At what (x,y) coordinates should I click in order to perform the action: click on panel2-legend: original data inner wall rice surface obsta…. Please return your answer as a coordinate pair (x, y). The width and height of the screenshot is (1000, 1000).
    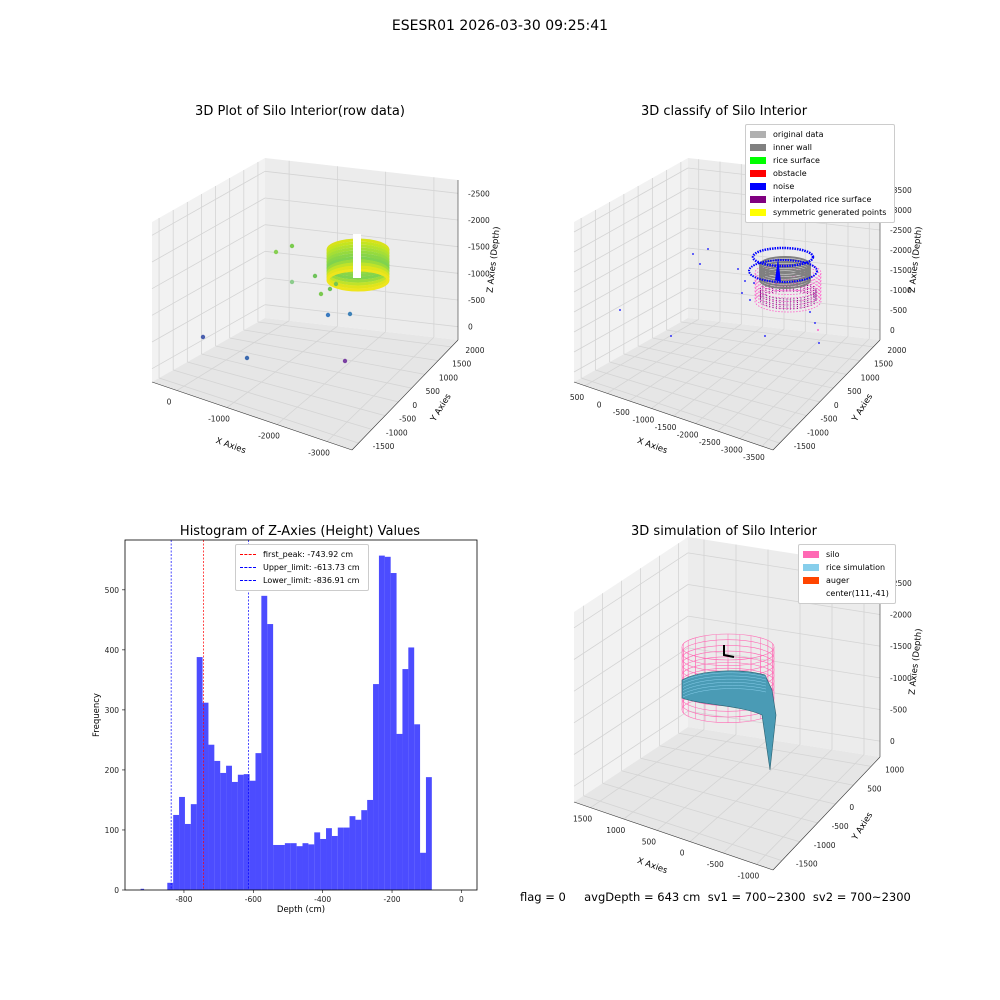
    Looking at the image, I should click on (820, 173).